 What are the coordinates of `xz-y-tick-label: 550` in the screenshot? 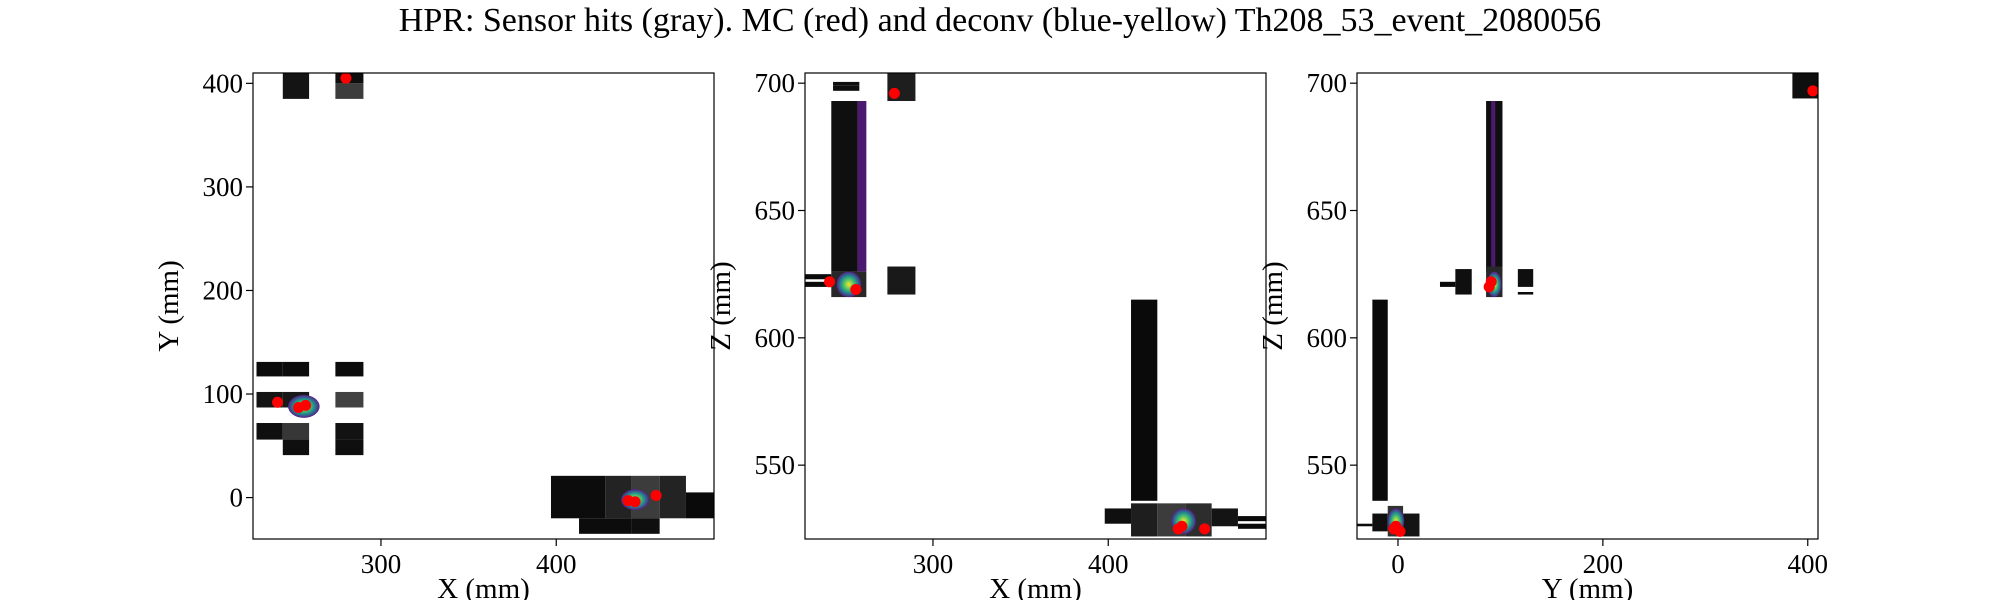 It's located at (775, 465).